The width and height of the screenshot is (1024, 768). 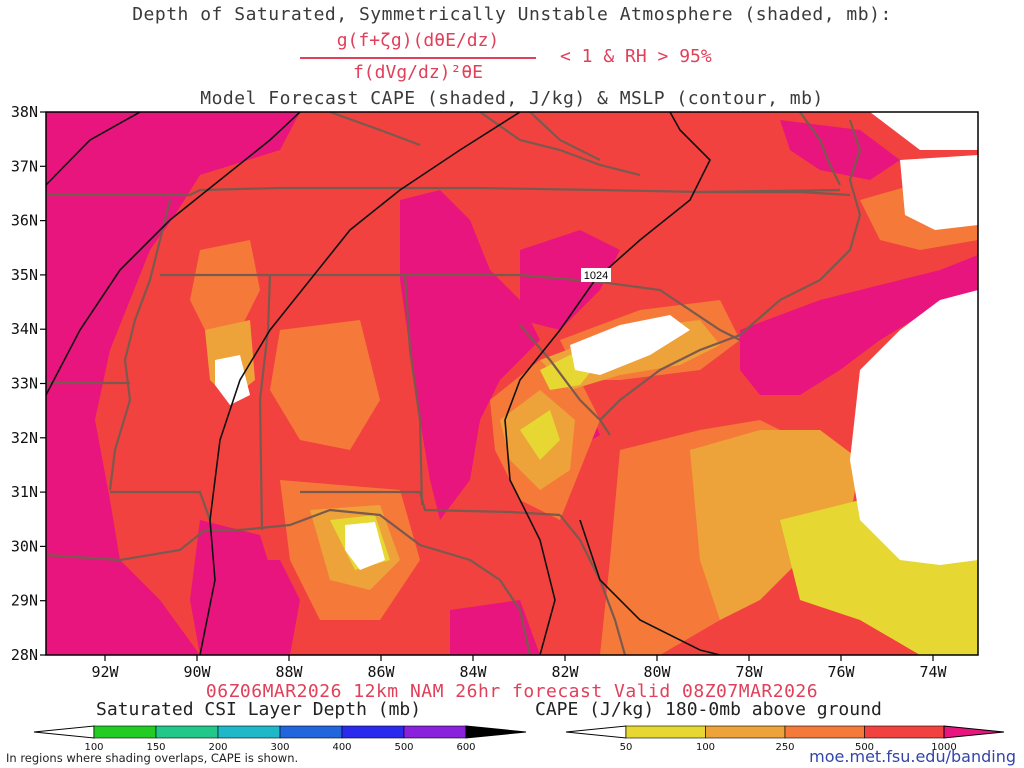 What do you see at coordinates (657, 672) in the screenshot?
I see `lon-label: 80W` at bounding box center [657, 672].